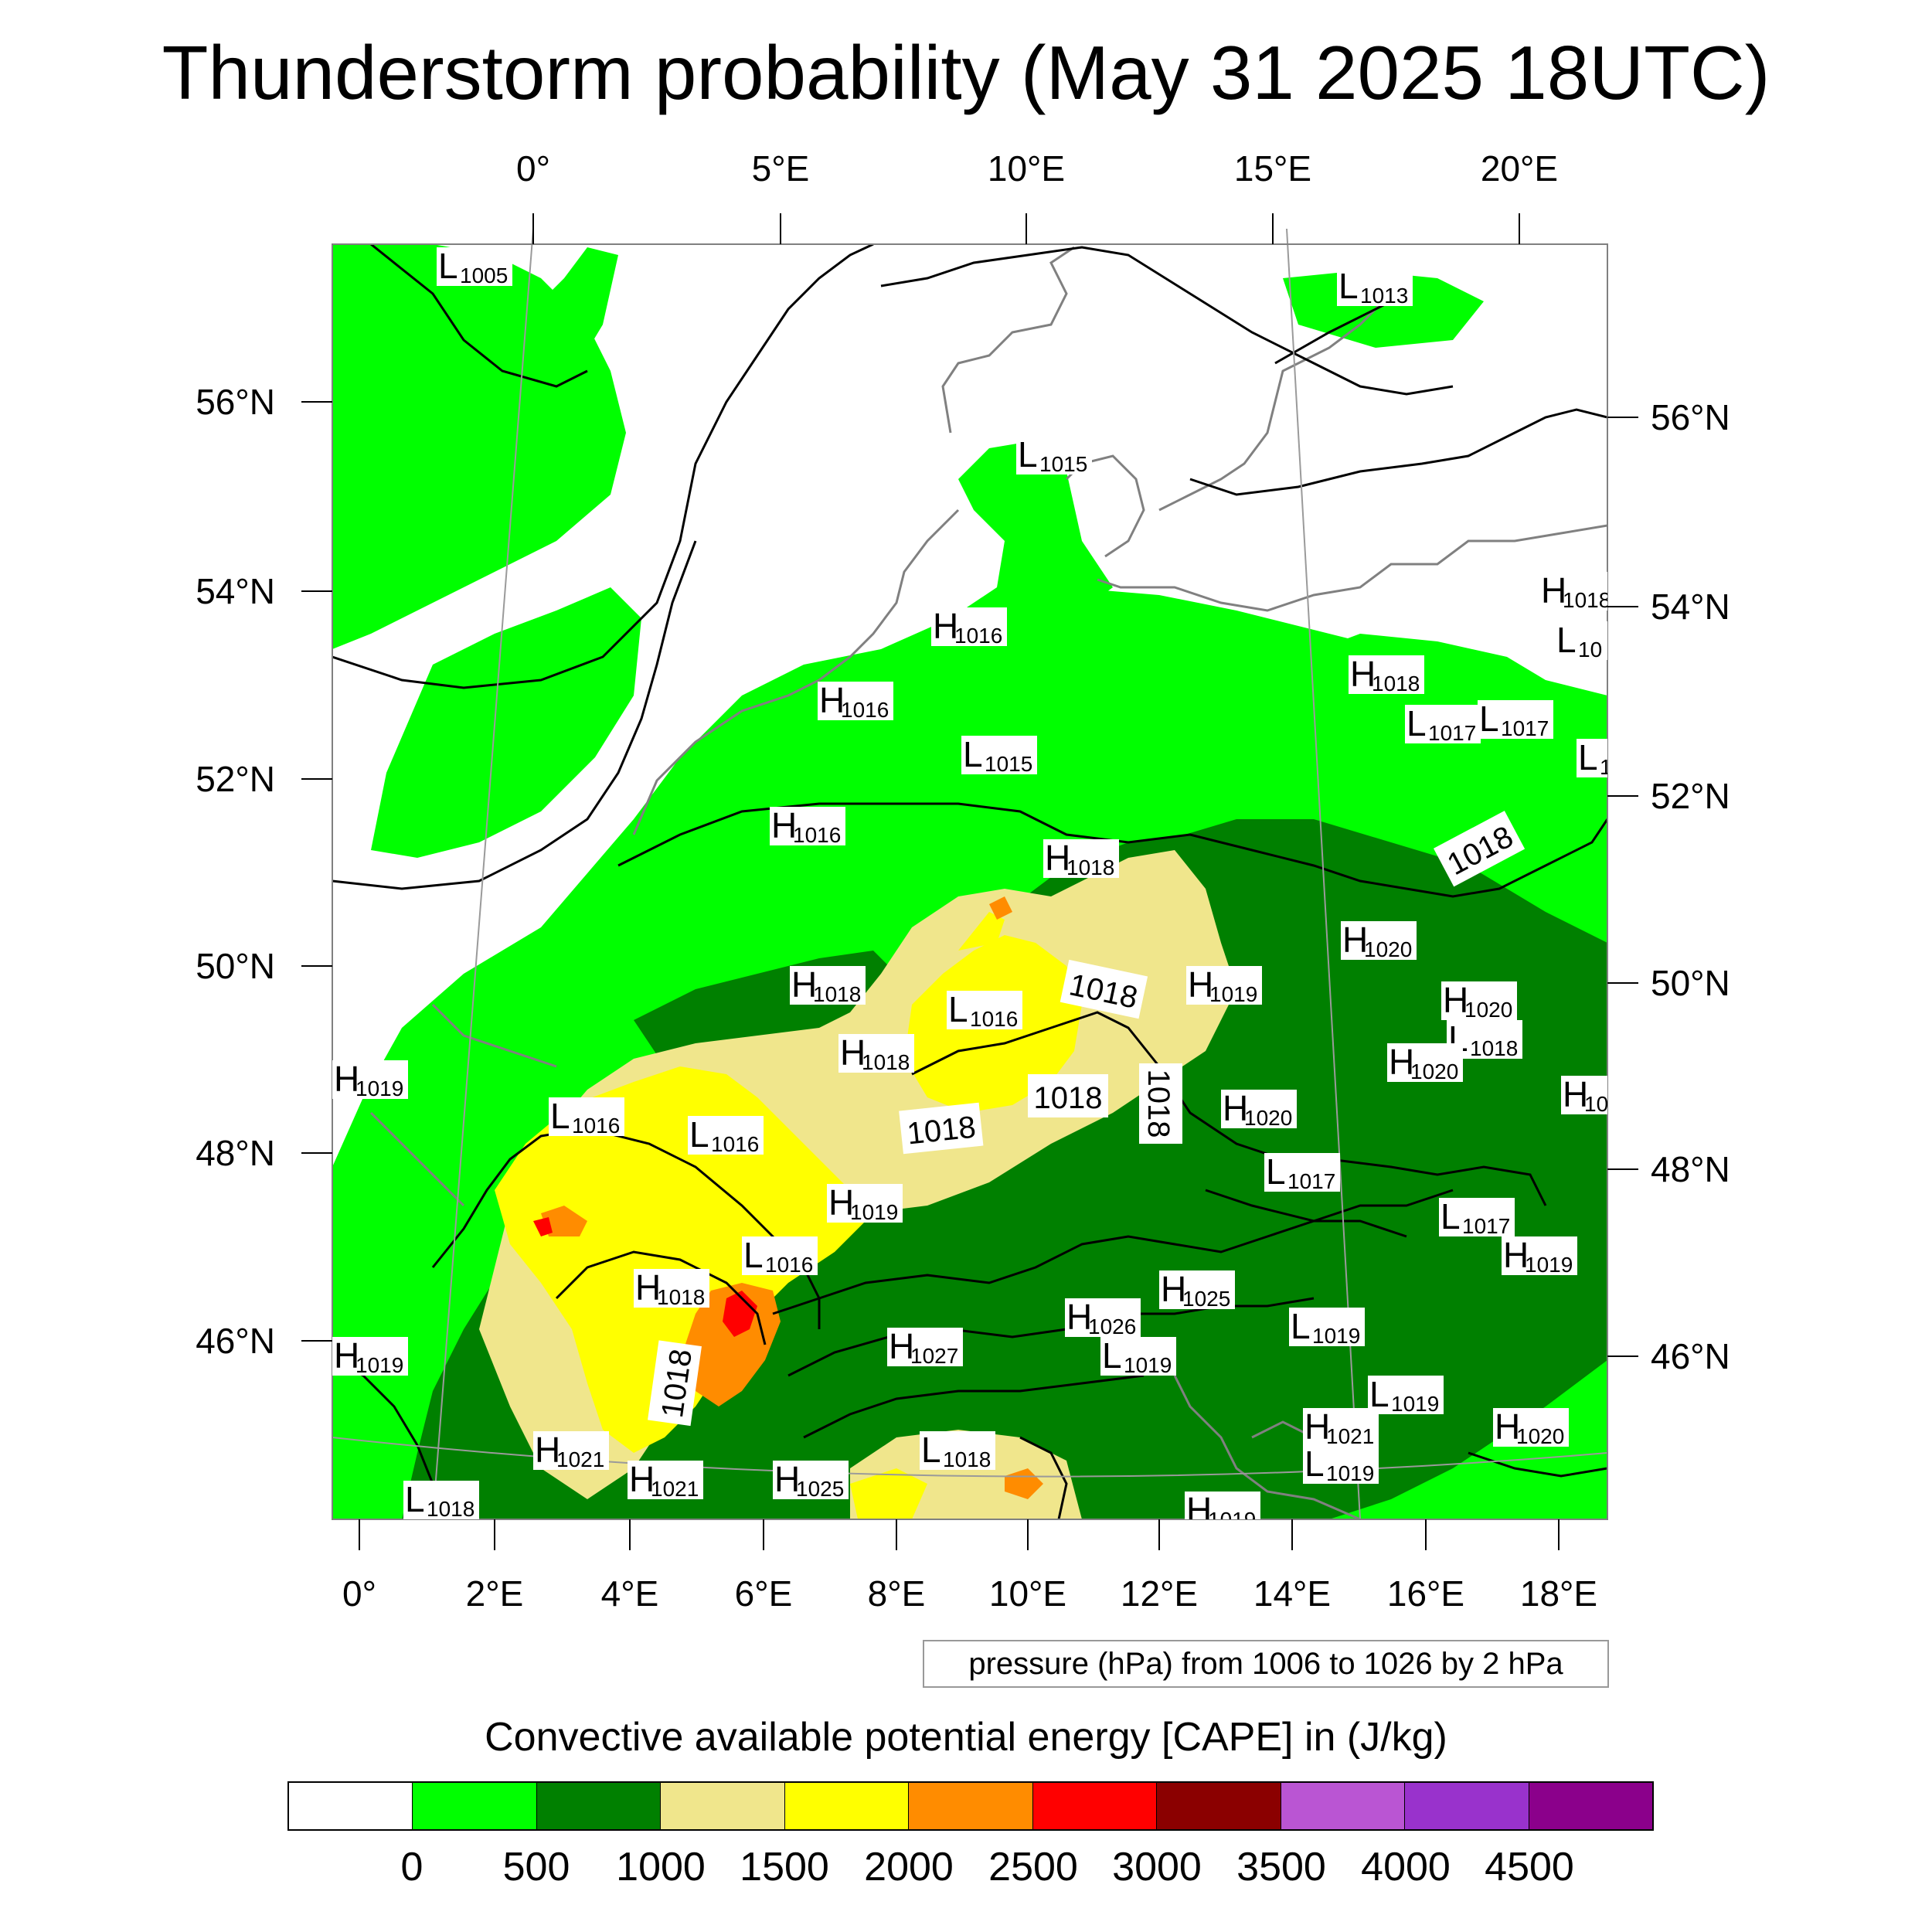 This screenshot has width=1932, height=1932. Describe the element at coordinates (236, 402) in the screenshot. I see `left-lat-label: 56°N` at that location.